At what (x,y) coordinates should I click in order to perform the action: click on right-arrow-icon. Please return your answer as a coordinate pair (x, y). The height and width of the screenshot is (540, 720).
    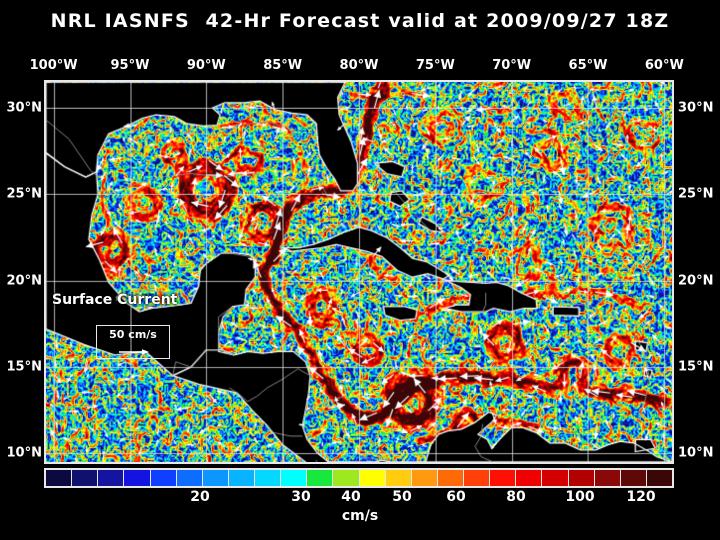
    Looking at the image, I should click on (134, 352).